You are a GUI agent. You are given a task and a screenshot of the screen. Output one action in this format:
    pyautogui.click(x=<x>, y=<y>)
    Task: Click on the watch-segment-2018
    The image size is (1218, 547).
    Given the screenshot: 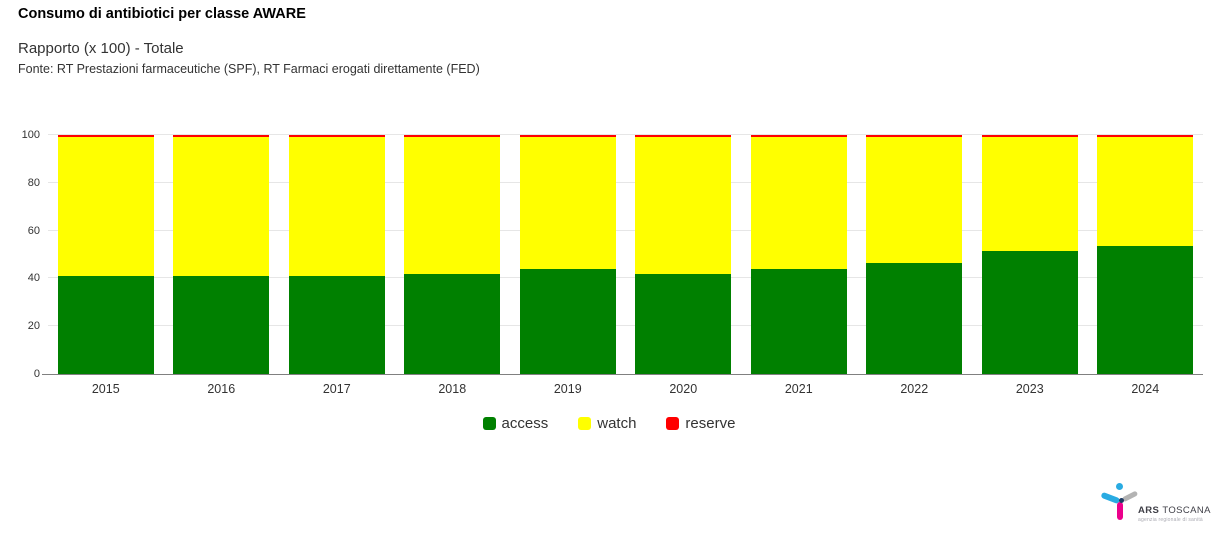 What is the action you would take?
    pyautogui.click(x=452, y=205)
    